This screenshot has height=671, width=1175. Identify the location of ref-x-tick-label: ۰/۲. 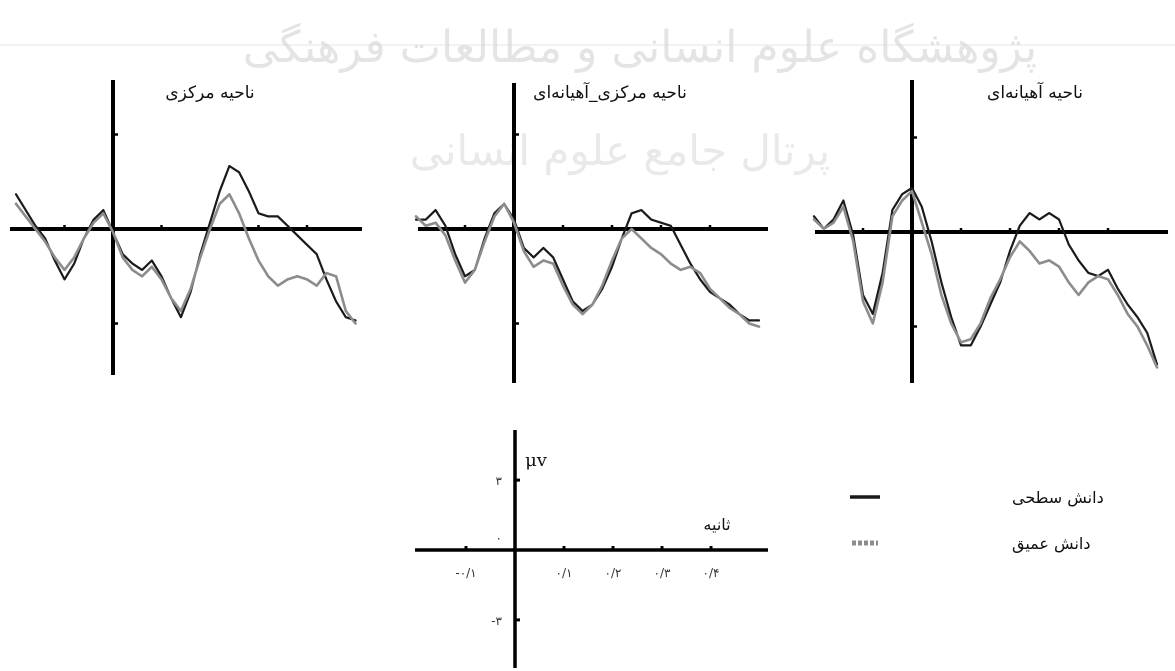
(613, 573).